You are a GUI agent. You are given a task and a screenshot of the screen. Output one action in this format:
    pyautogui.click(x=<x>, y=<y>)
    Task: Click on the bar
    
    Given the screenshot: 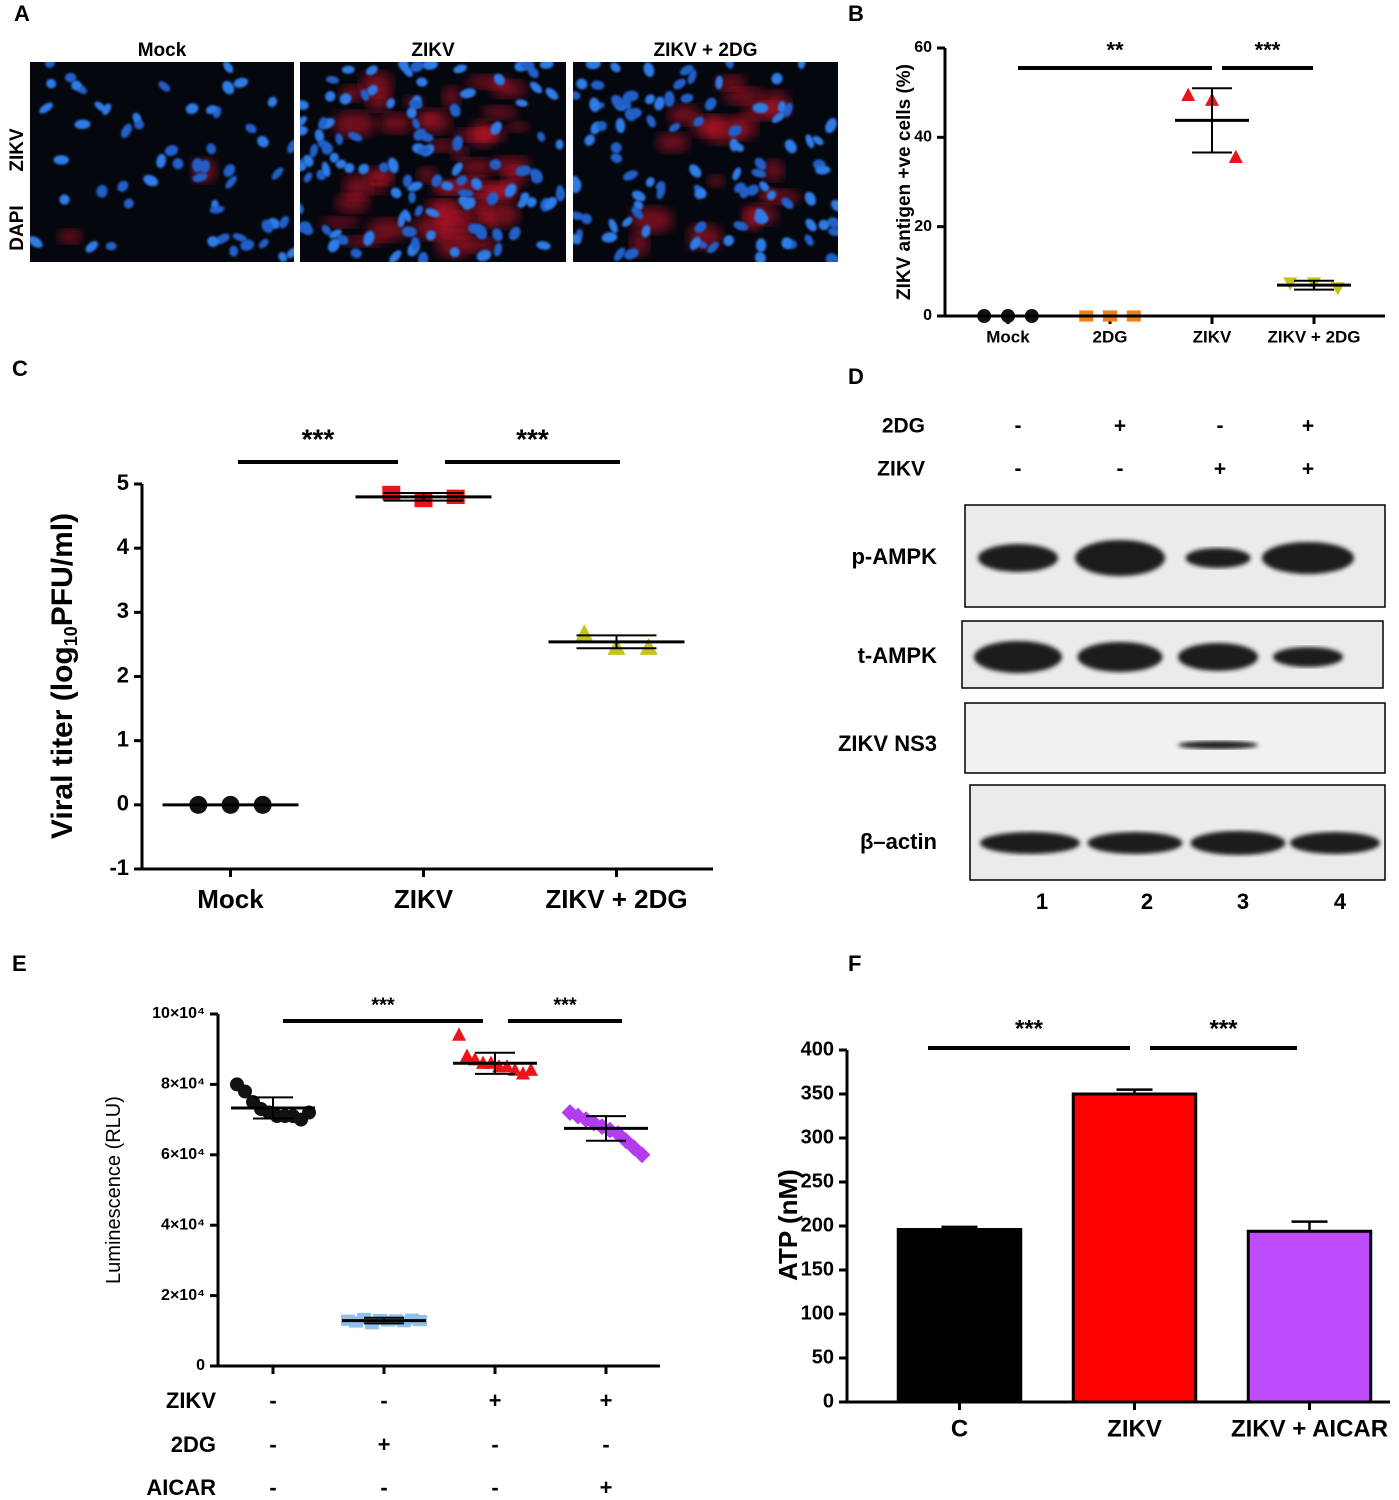 What is the action you would take?
    pyautogui.click(x=1134, y=1248)
    